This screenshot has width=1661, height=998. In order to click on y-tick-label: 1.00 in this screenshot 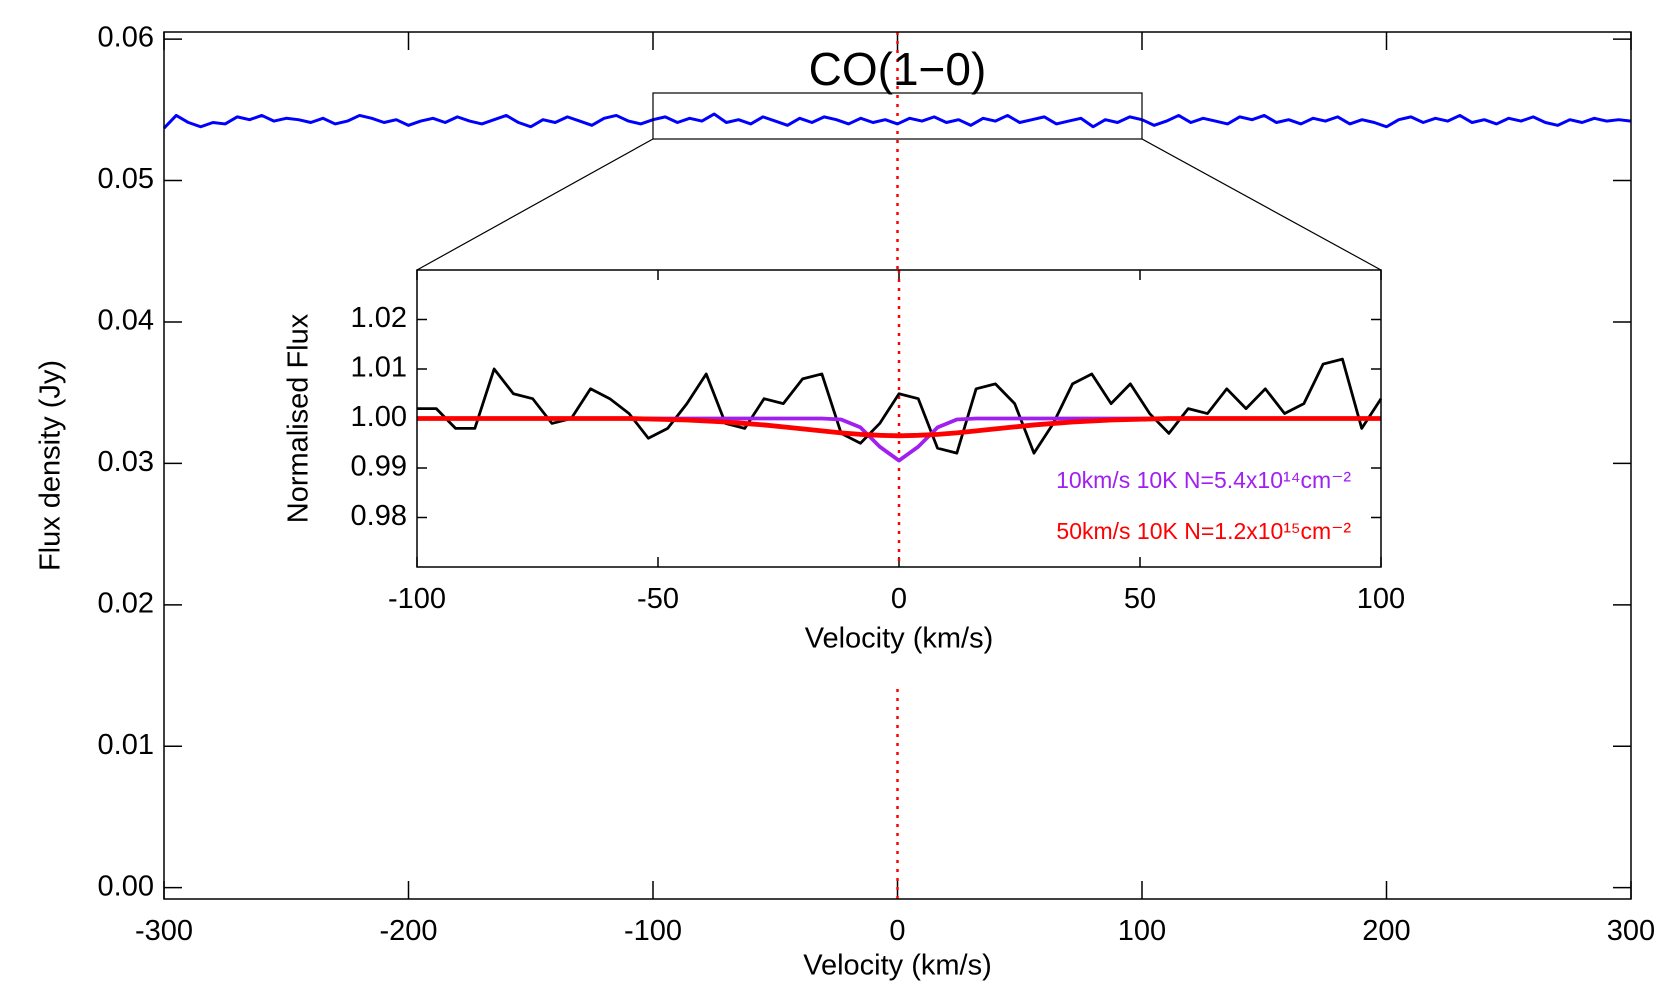, I will do `click(379, 417)`.